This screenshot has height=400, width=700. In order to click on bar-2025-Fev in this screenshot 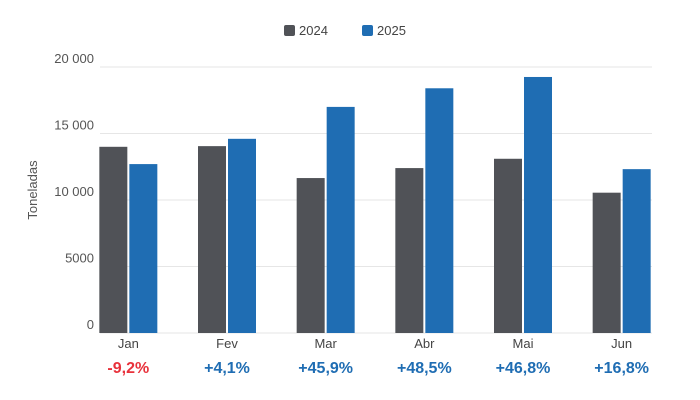, I will do `click(242, 235)`.